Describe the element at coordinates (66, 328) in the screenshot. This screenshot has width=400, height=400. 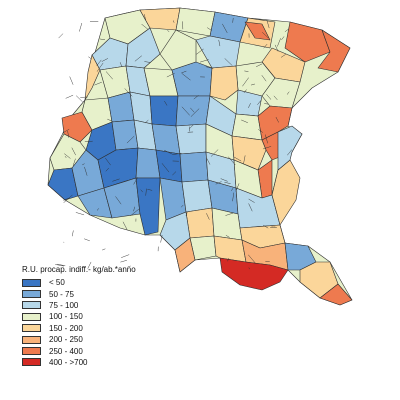
I see `legend-label: 150 - 200` at that location.